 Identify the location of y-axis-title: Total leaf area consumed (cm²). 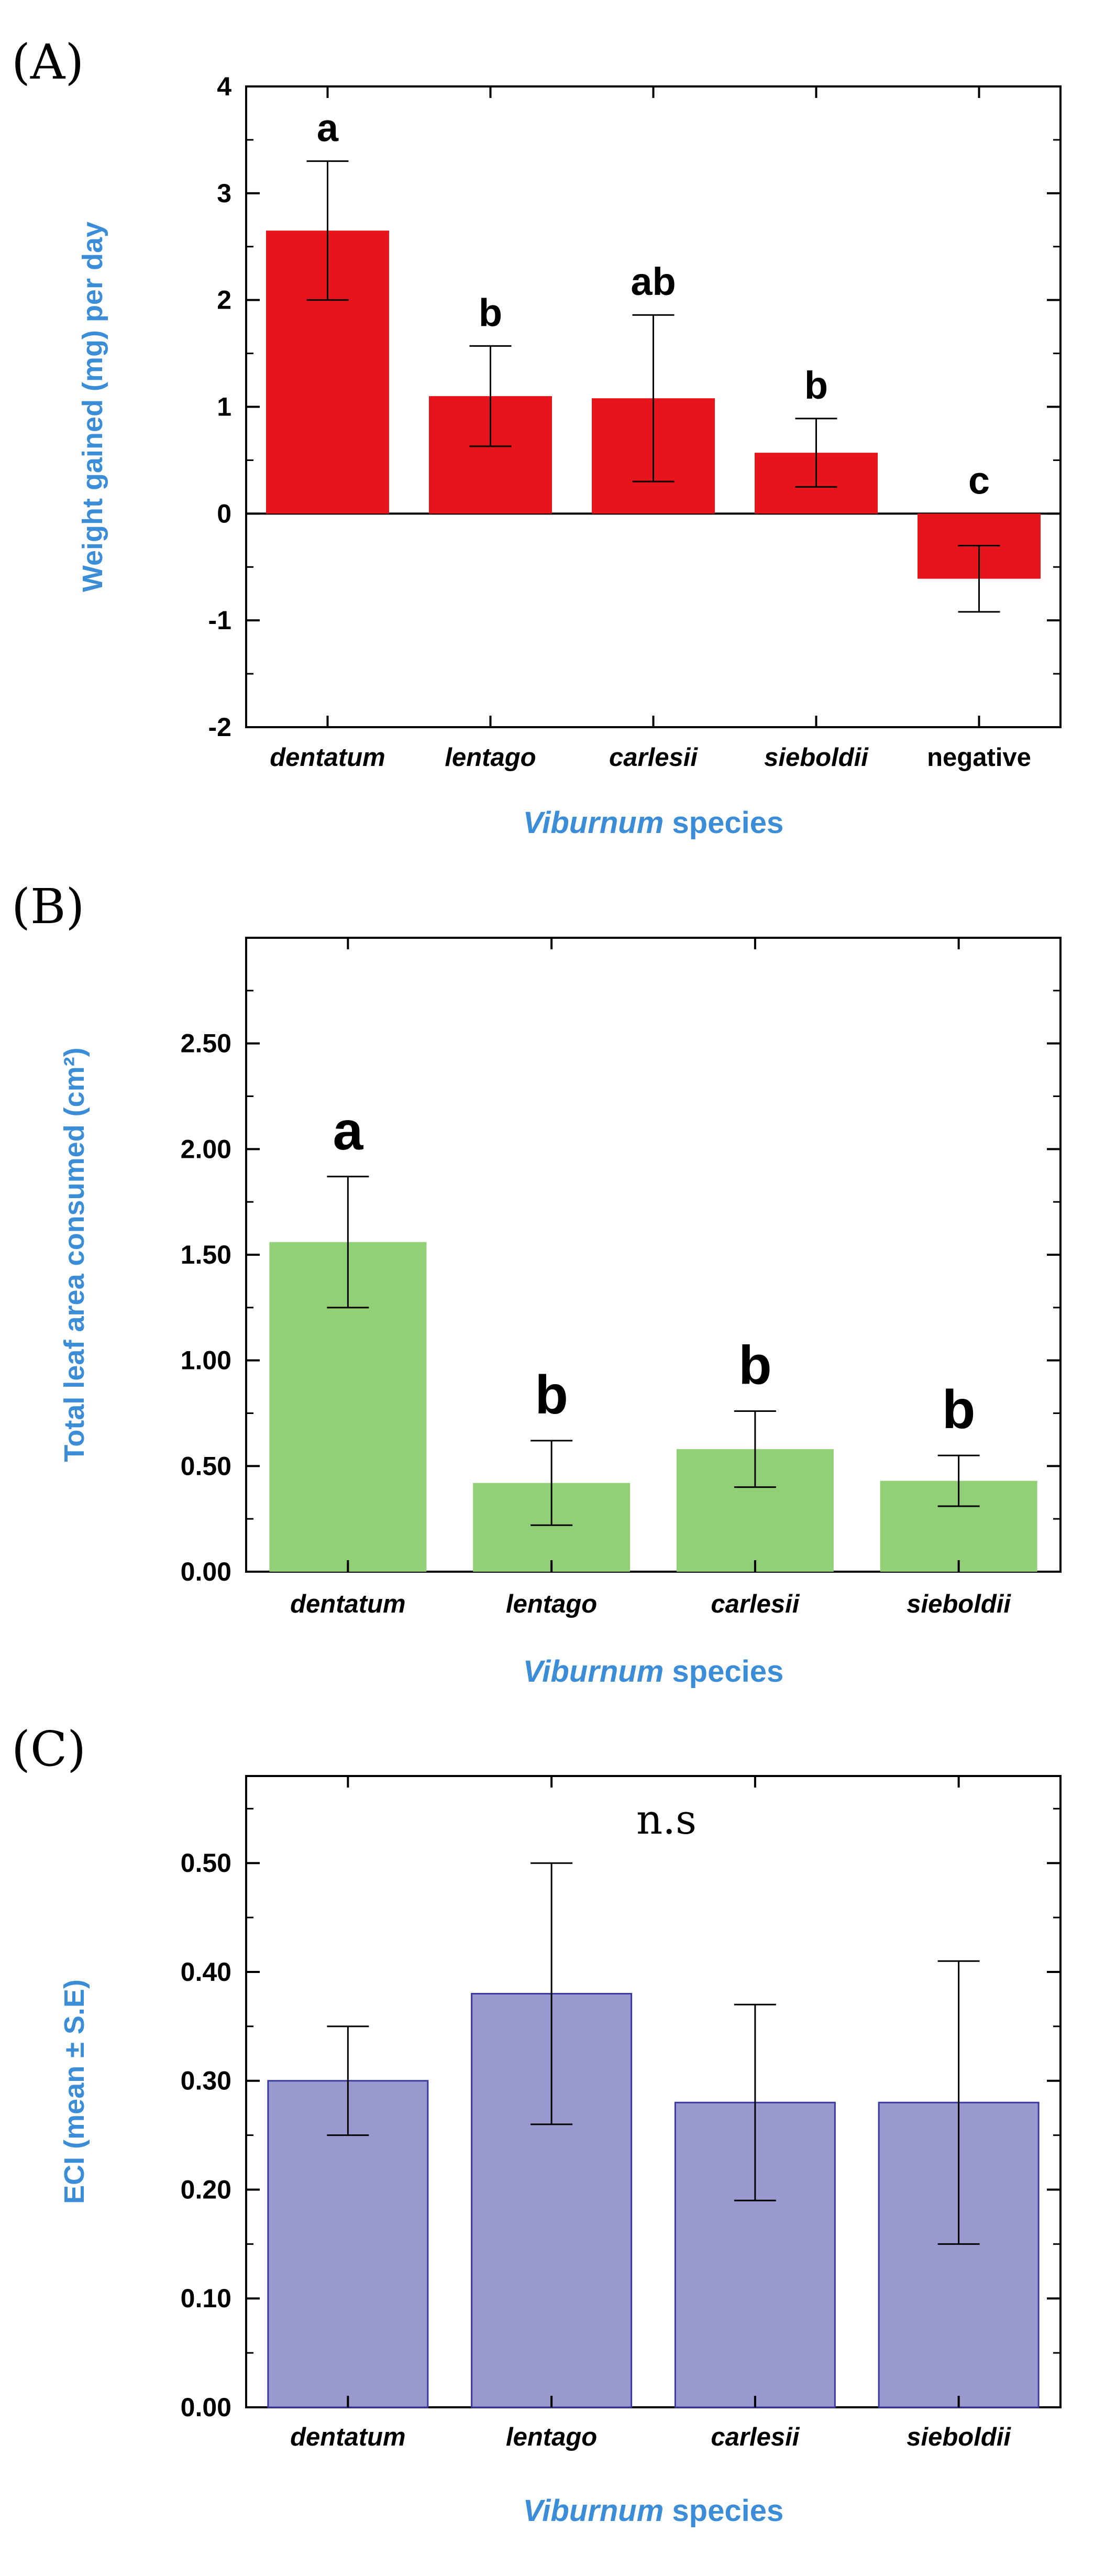
(75, 1254).